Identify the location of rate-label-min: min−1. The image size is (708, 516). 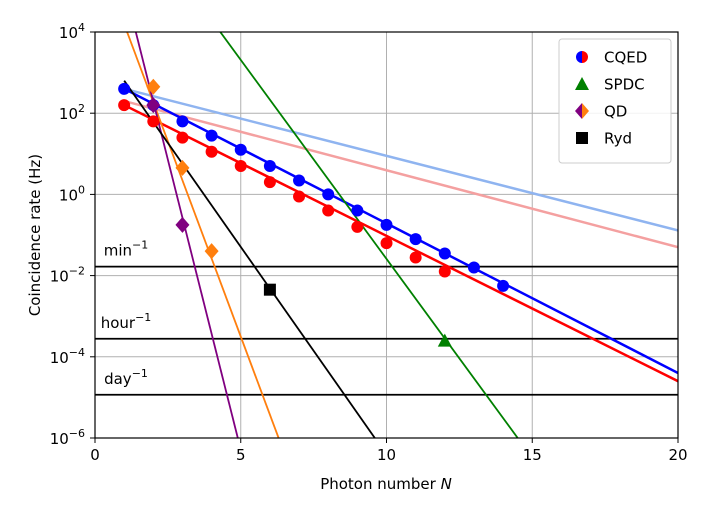
(126, 249).